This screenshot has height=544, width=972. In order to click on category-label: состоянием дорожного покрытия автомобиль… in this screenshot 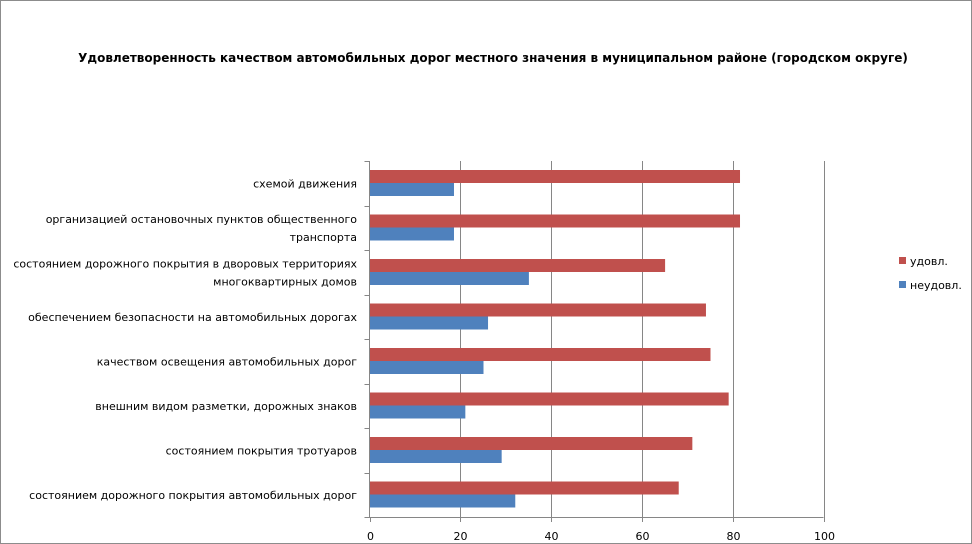, I will do `click(193, 495)`.